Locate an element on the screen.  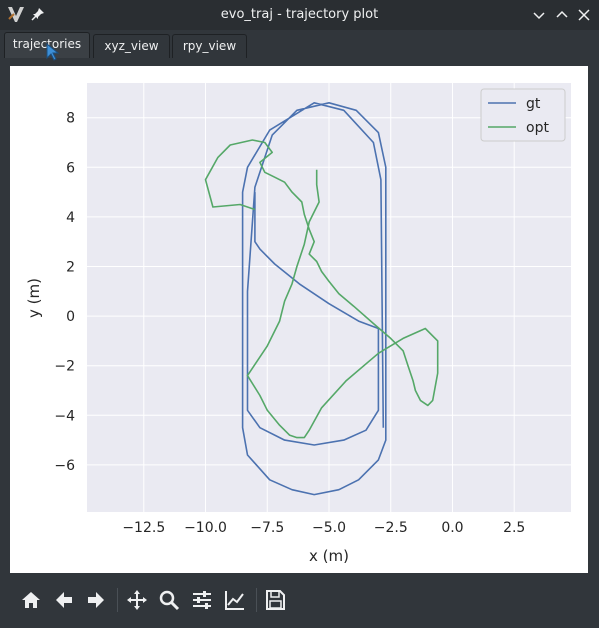
x-tick-label: −12.5 is located at coordinates (143, 528).